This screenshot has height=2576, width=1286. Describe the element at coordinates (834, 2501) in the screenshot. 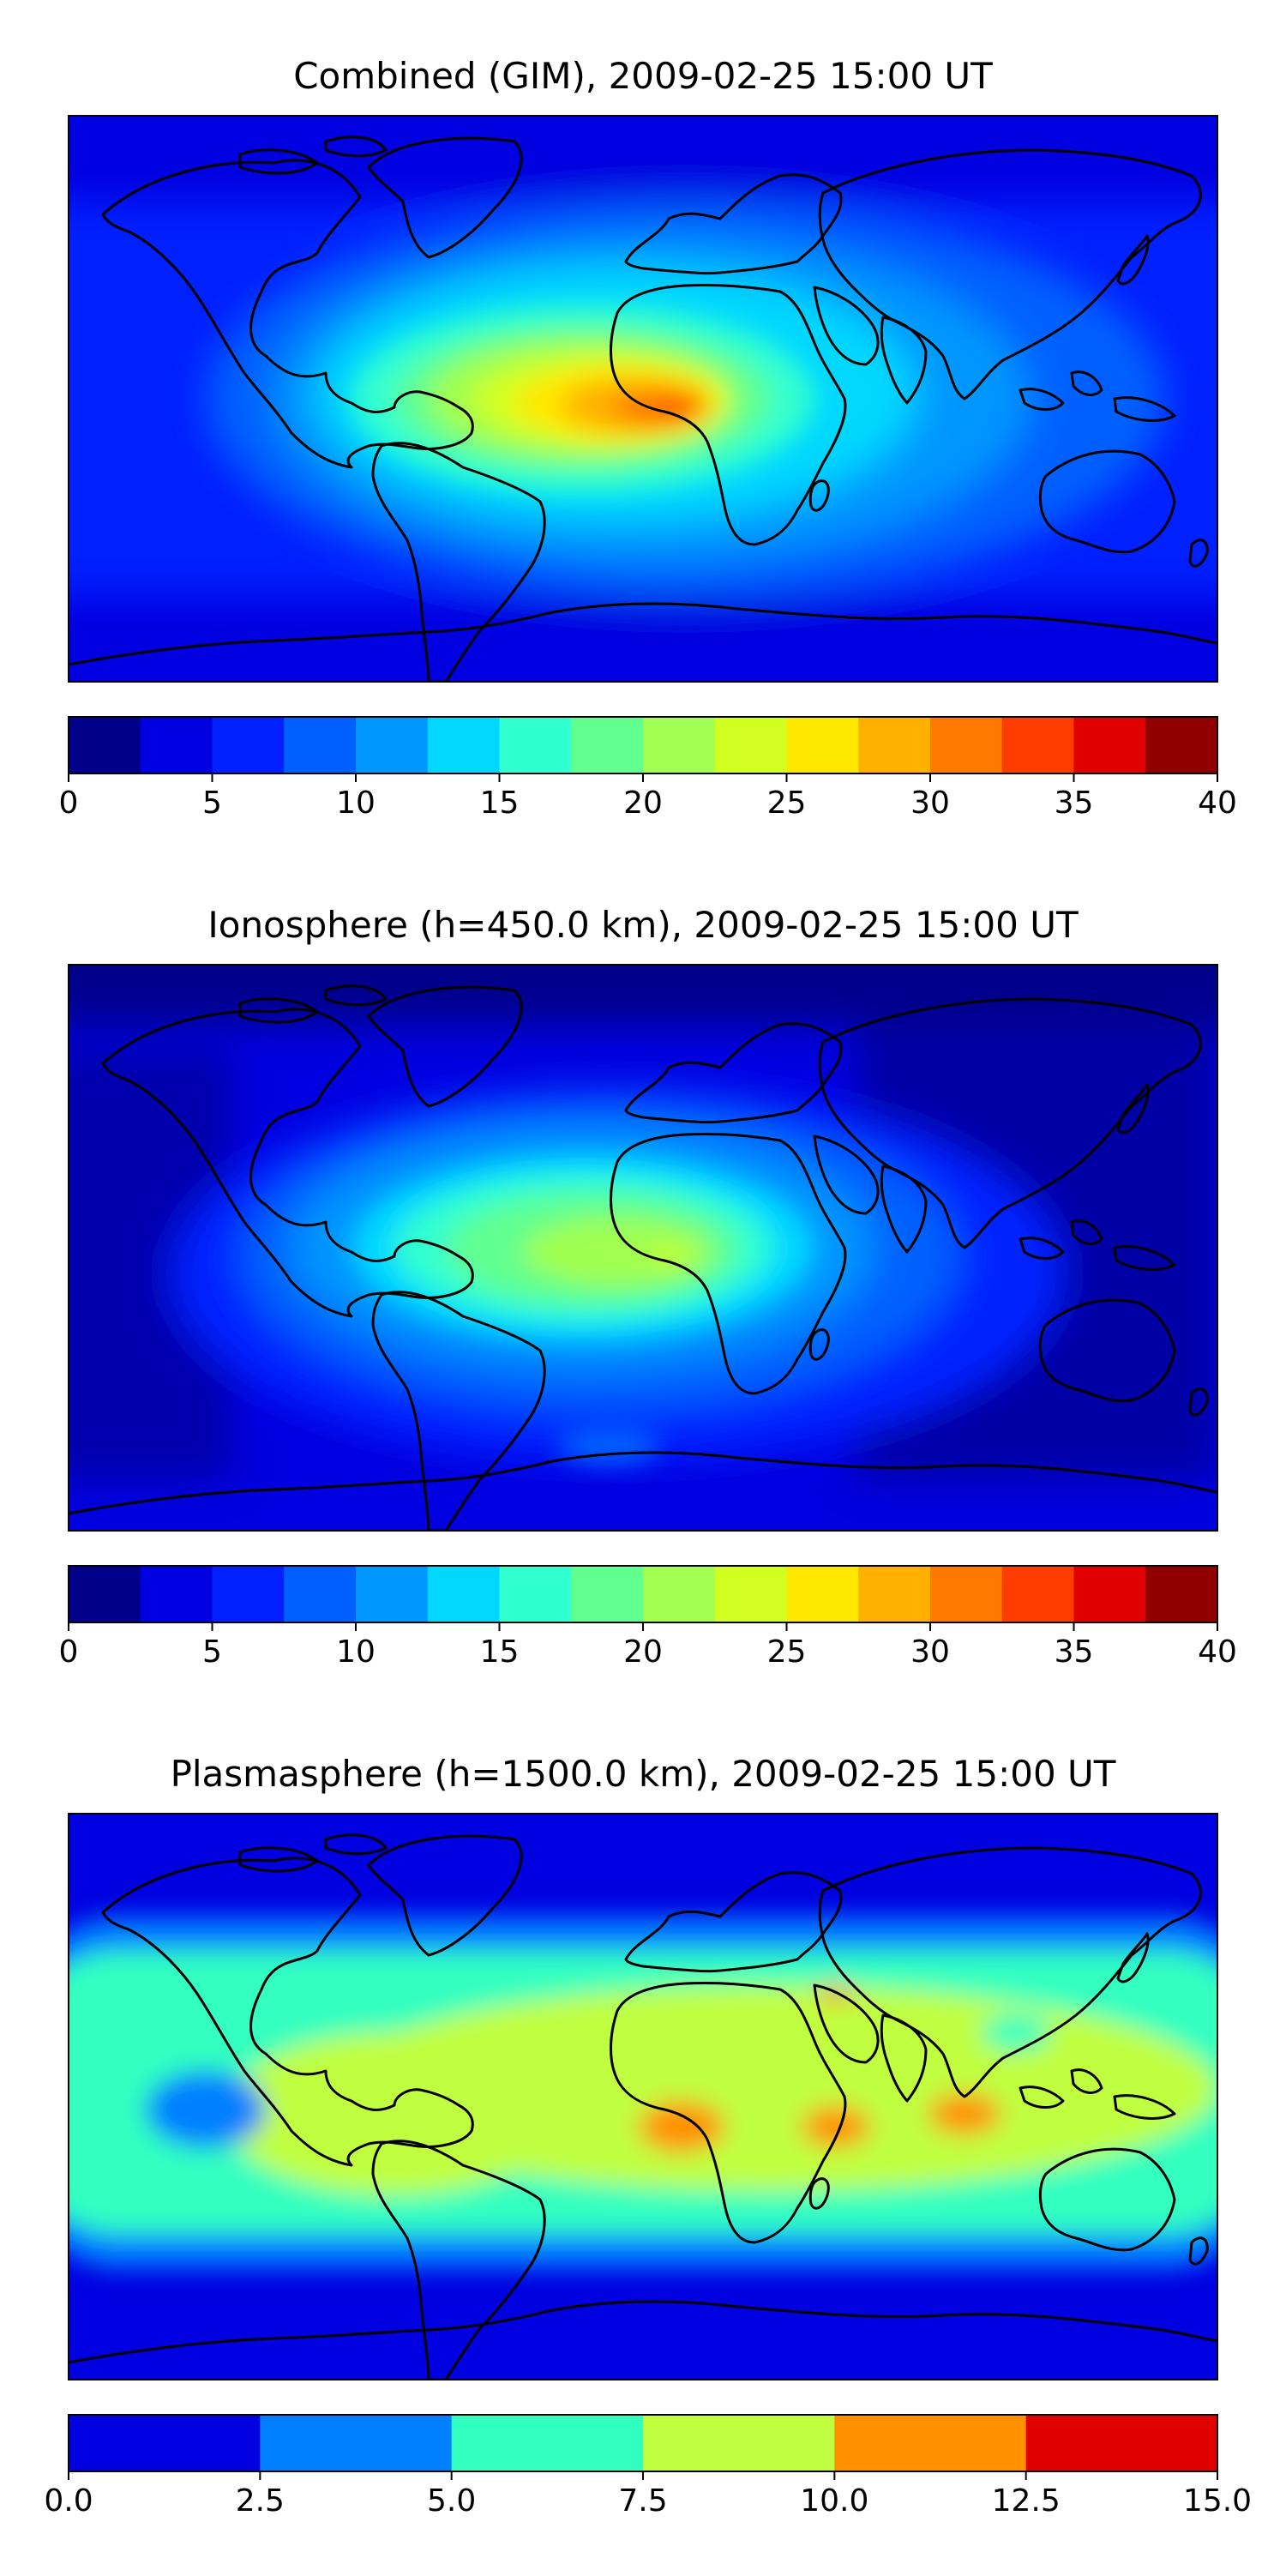

I see `colorbar-tick-label: 10.0` at that location.